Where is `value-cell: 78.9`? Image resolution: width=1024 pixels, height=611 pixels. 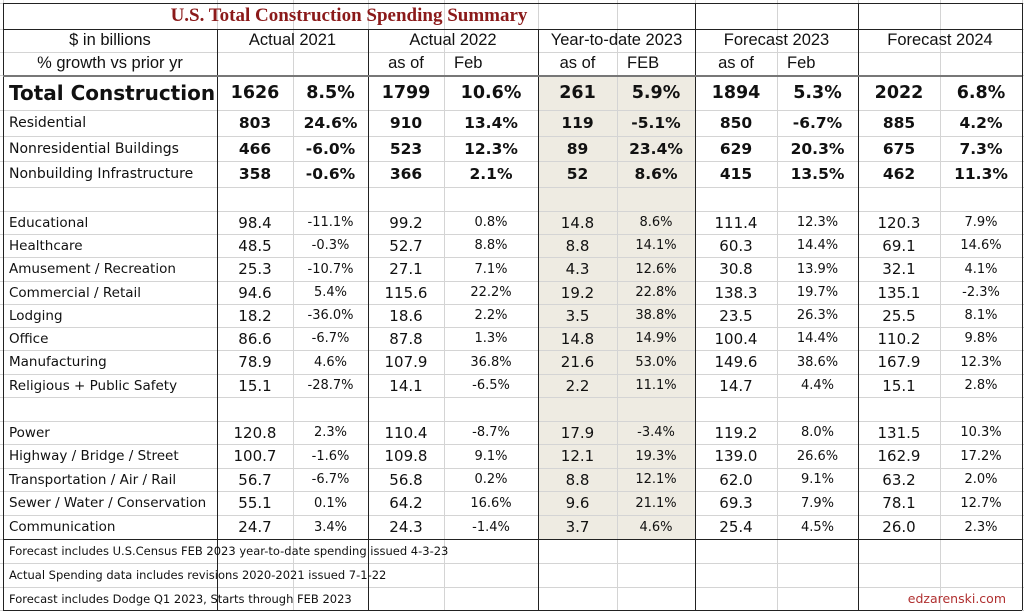
value-cell: 78.9 is located at coordinates (255, 362).